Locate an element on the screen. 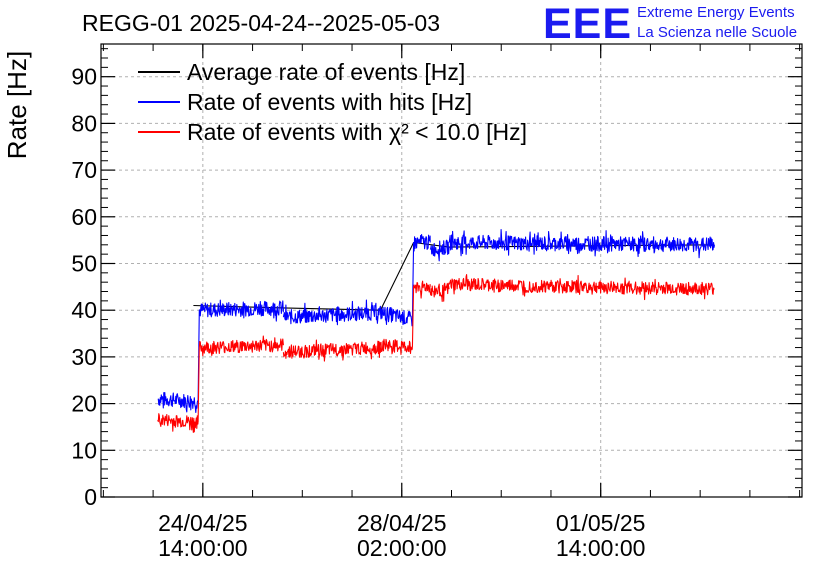 This screenshot has width=836, height=572. y-tick-label: 40 is located at coordinates (84, 310).